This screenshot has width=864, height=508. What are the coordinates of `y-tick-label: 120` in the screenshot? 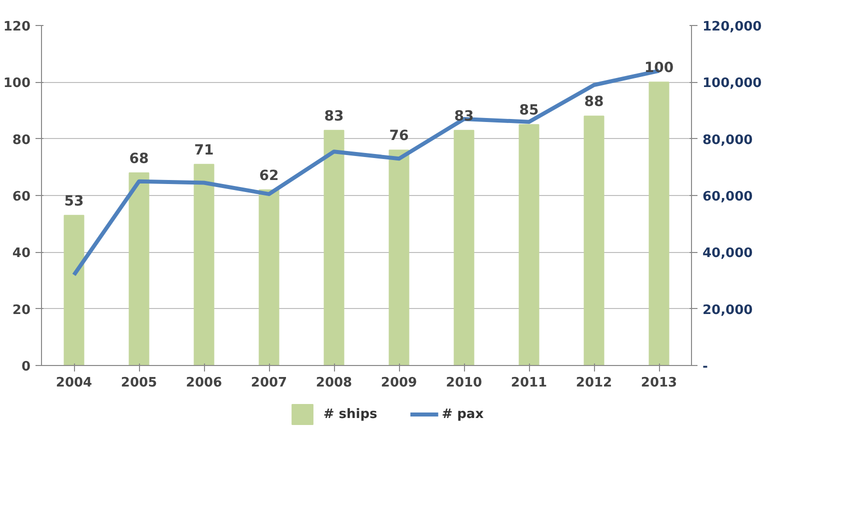 It's located at (17, 27).